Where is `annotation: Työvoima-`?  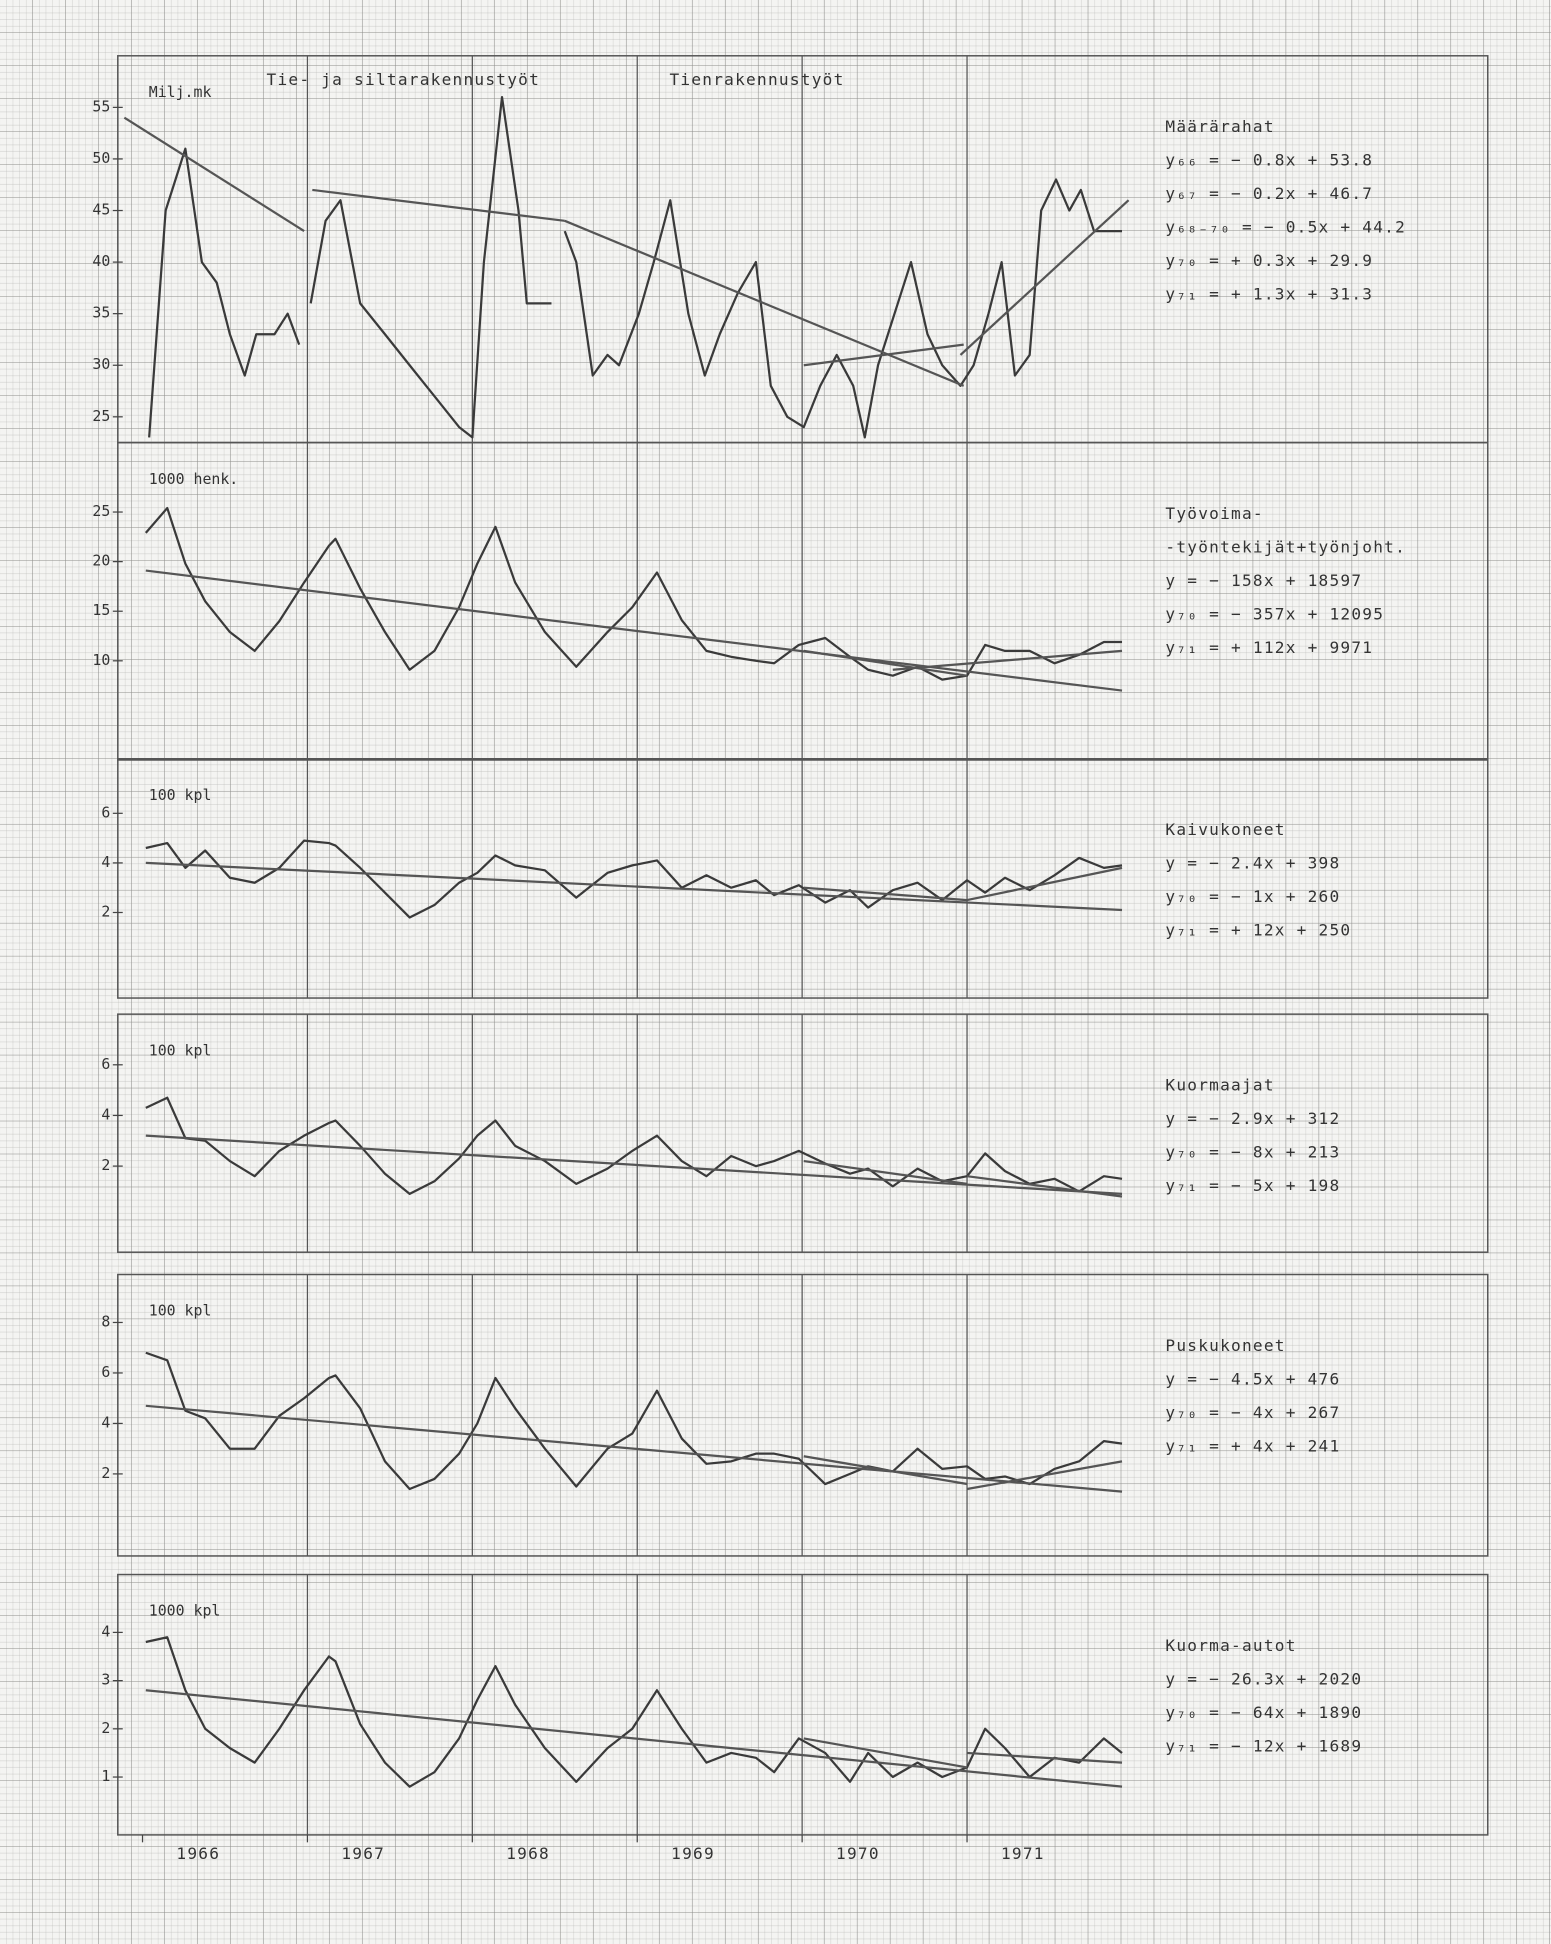
annotation: Työvoima- is located at coordinates (1214, 513).